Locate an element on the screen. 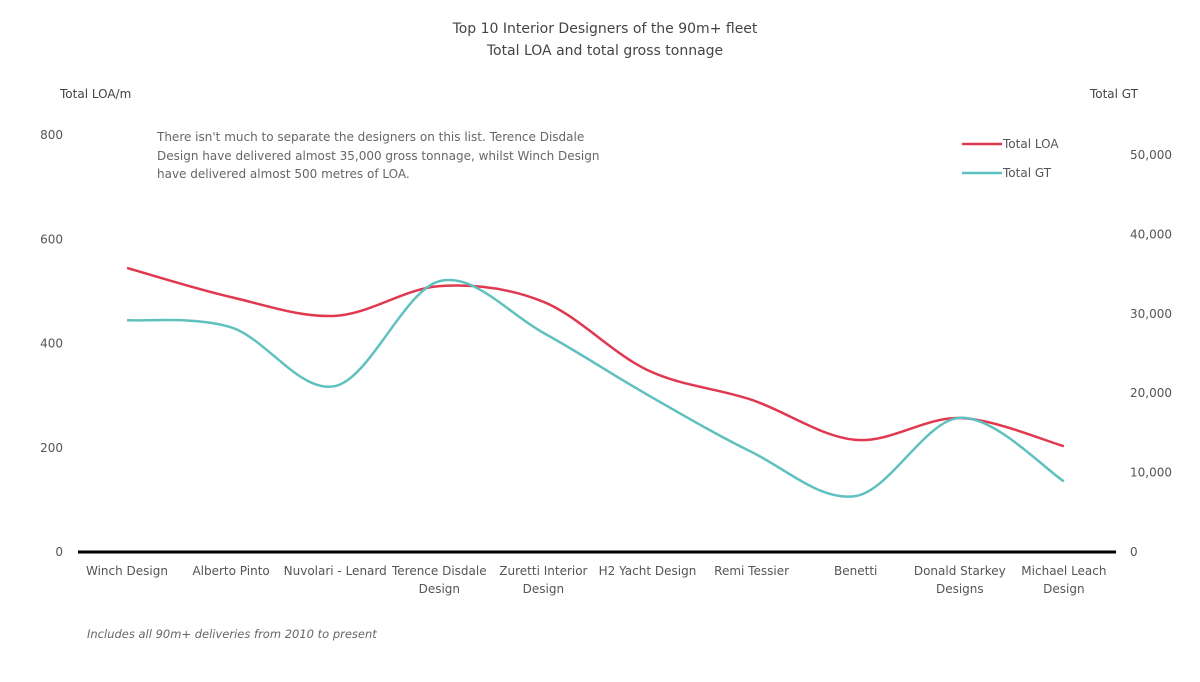  x-tick-label: Nuvolari - Lenard is located at coordinates (335, 571).